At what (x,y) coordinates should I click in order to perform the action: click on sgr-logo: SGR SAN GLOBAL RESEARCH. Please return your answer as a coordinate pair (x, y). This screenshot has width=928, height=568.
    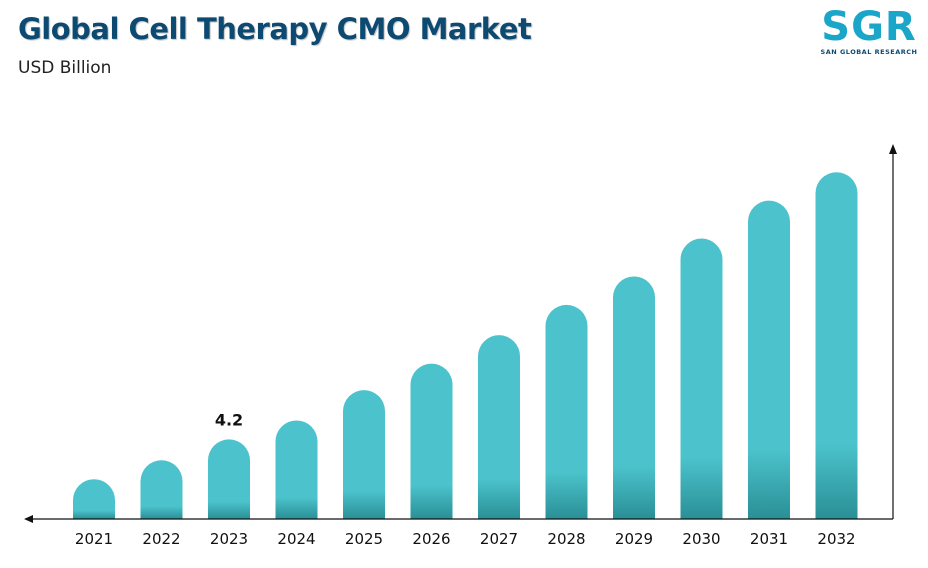
    Looking at the image, I should click on (869, 32).